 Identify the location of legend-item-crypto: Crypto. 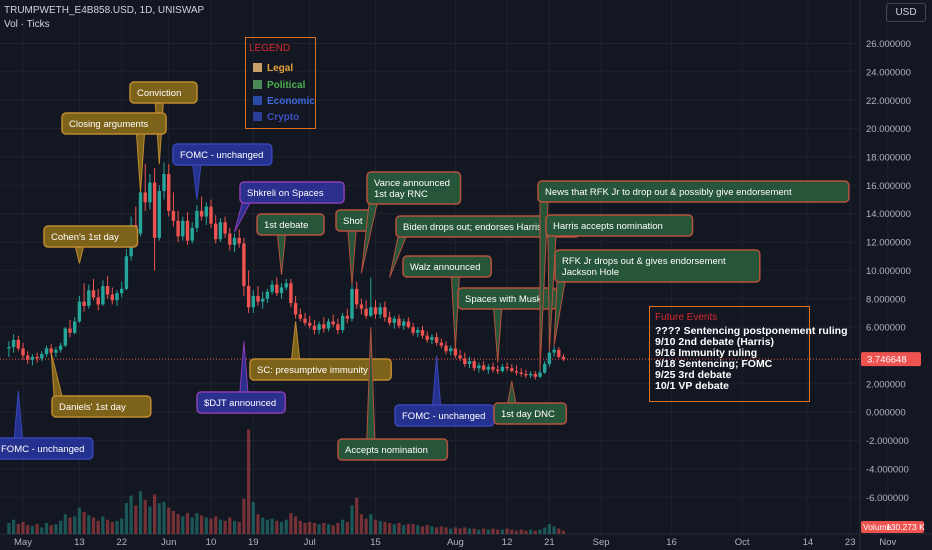
(276, 117).